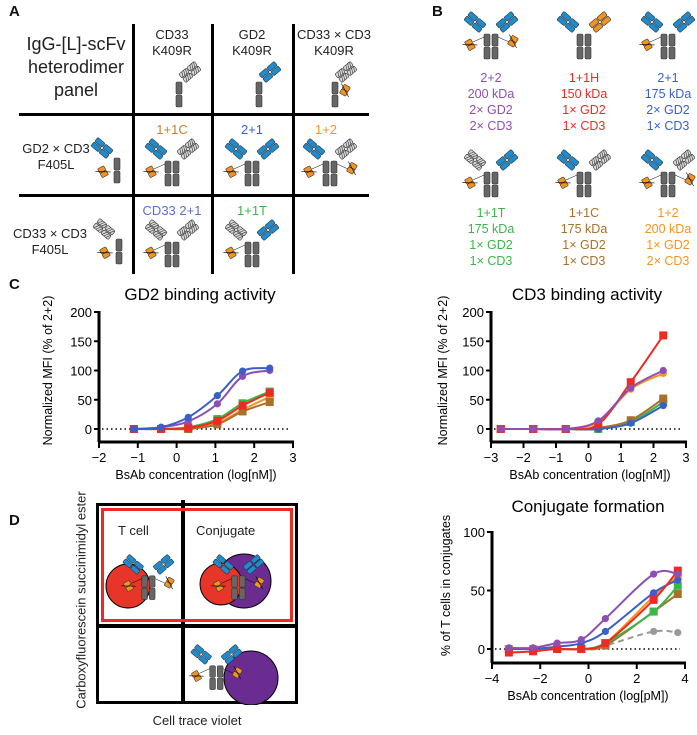 The height and width of the screenshot is (735, 697). I want to click on x-tick-label: −1, so click(137, 457).